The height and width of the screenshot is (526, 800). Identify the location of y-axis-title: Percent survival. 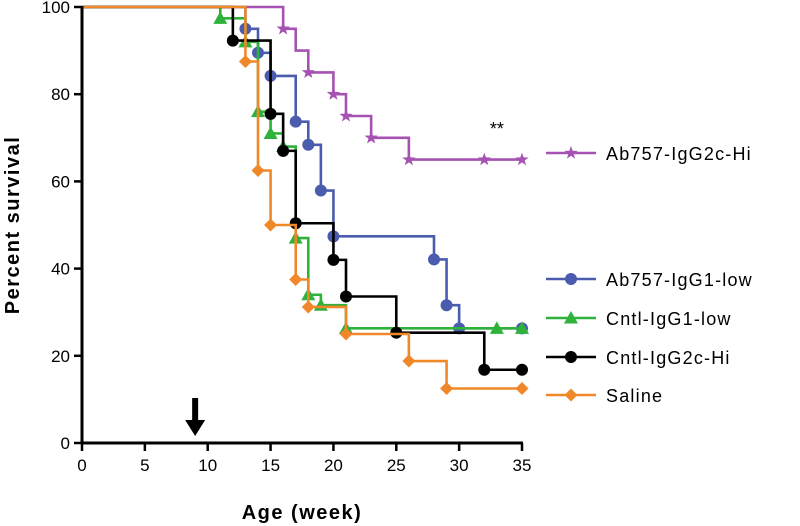
(13, 225).